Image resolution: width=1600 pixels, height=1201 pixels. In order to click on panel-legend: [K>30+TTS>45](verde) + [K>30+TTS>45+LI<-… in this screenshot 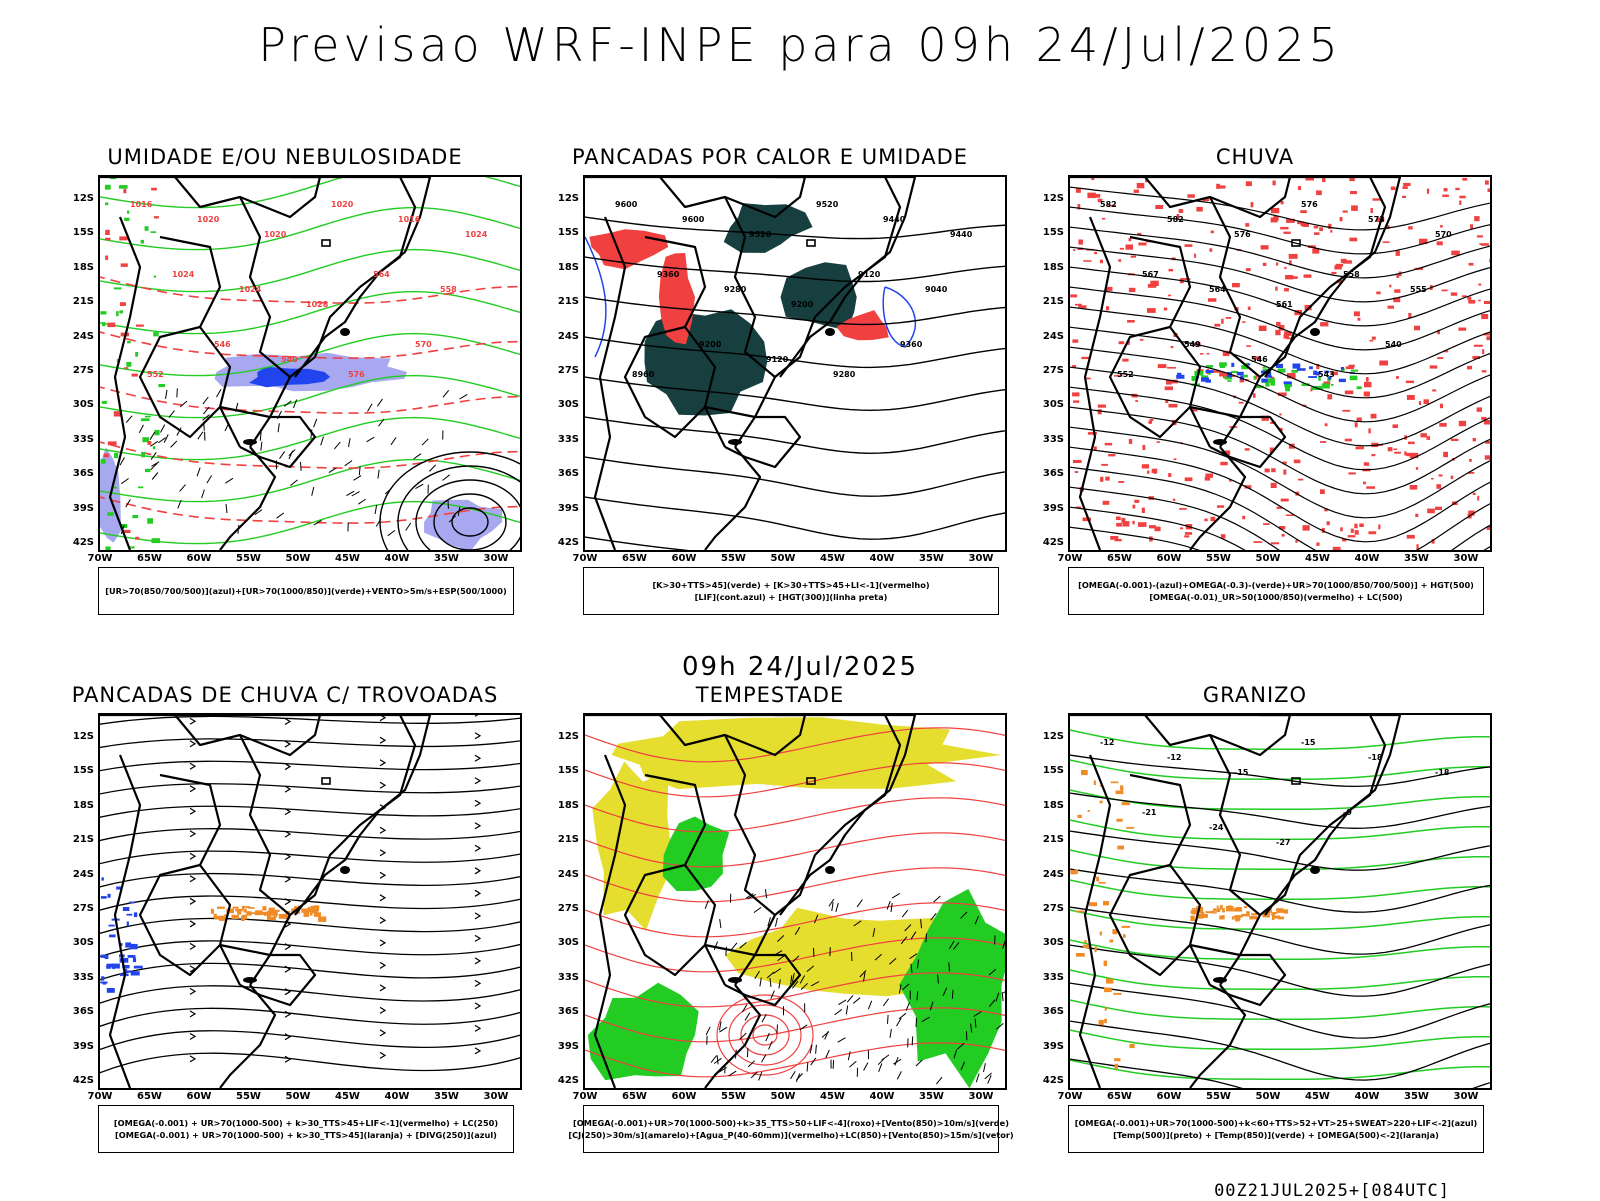, I will do `click(791, 591)`.